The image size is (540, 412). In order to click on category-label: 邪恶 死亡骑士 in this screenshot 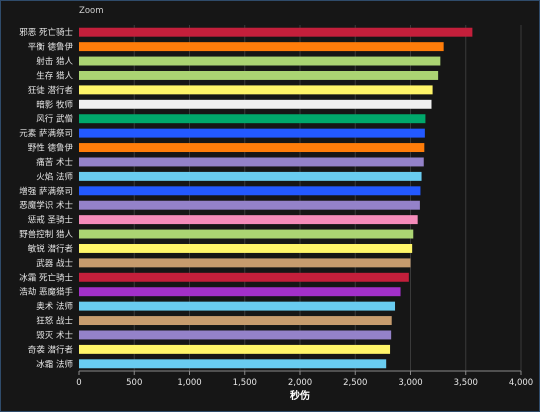, I will do `click(46, 32)`.